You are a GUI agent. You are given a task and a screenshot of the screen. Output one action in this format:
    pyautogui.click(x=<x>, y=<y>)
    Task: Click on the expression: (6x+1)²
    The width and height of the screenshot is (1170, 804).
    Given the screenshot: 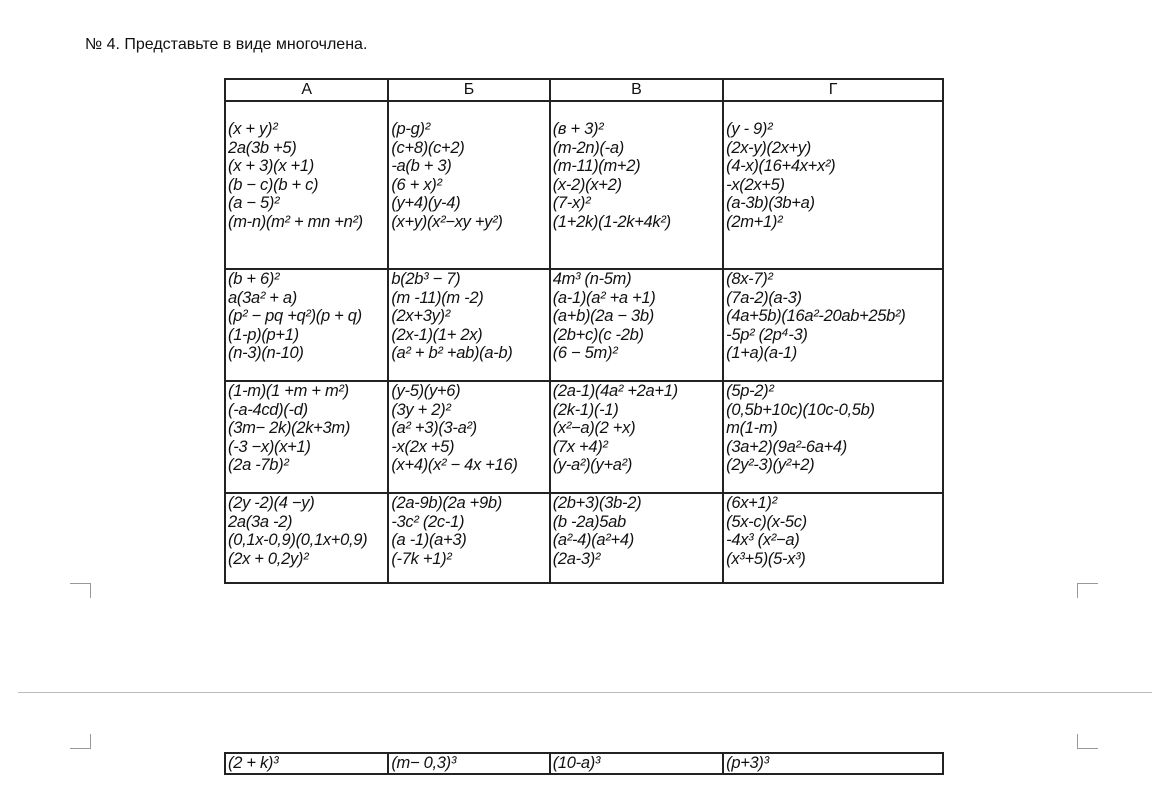 What is the action you would take?
    pyautogui.click(x=751, y=503)
    